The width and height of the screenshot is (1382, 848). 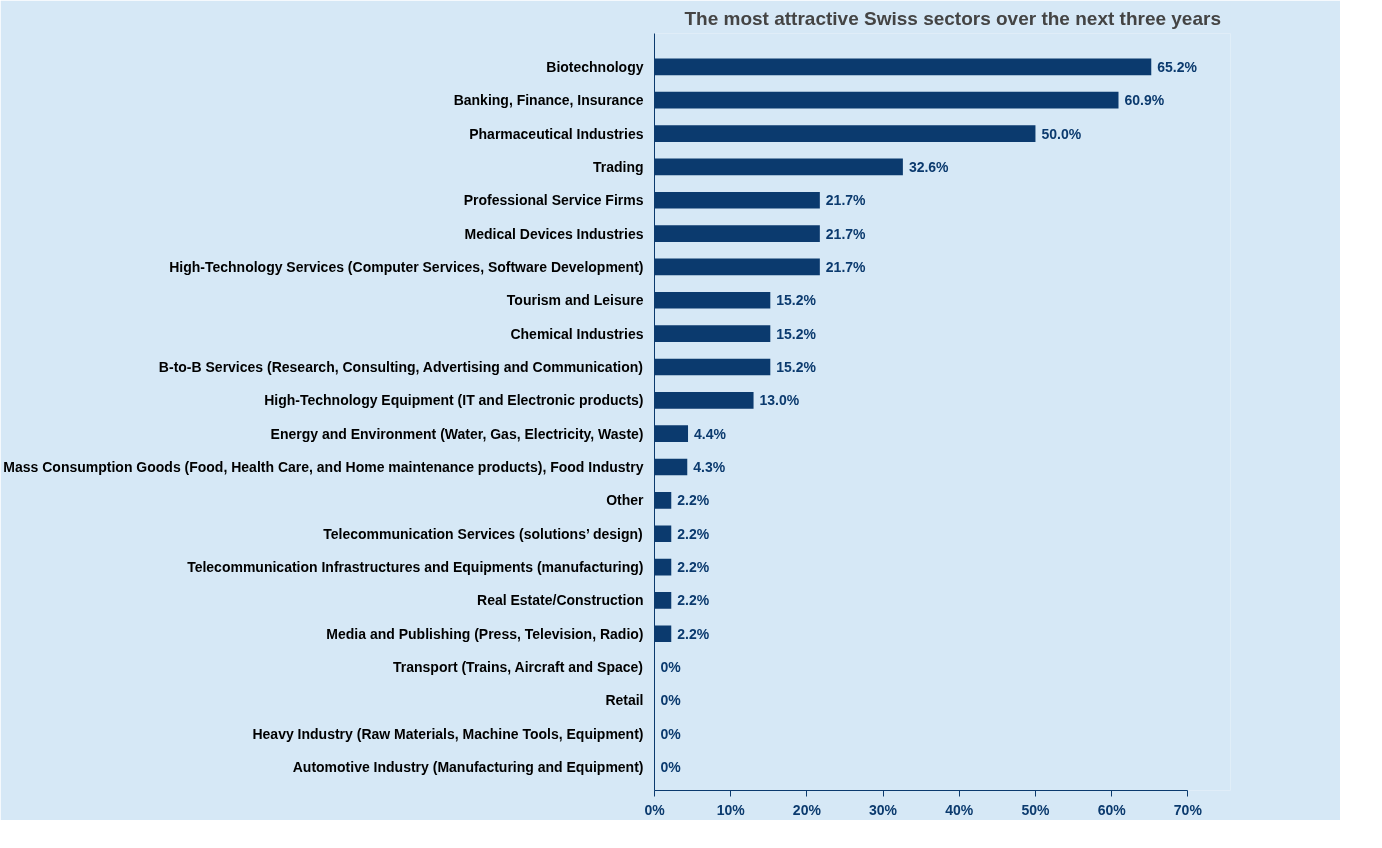 What do you see at coordinates (554, 233) in the screenshot?
I see `y-tick-label: Medical Devices Industries` at bounding box center [554, 233].